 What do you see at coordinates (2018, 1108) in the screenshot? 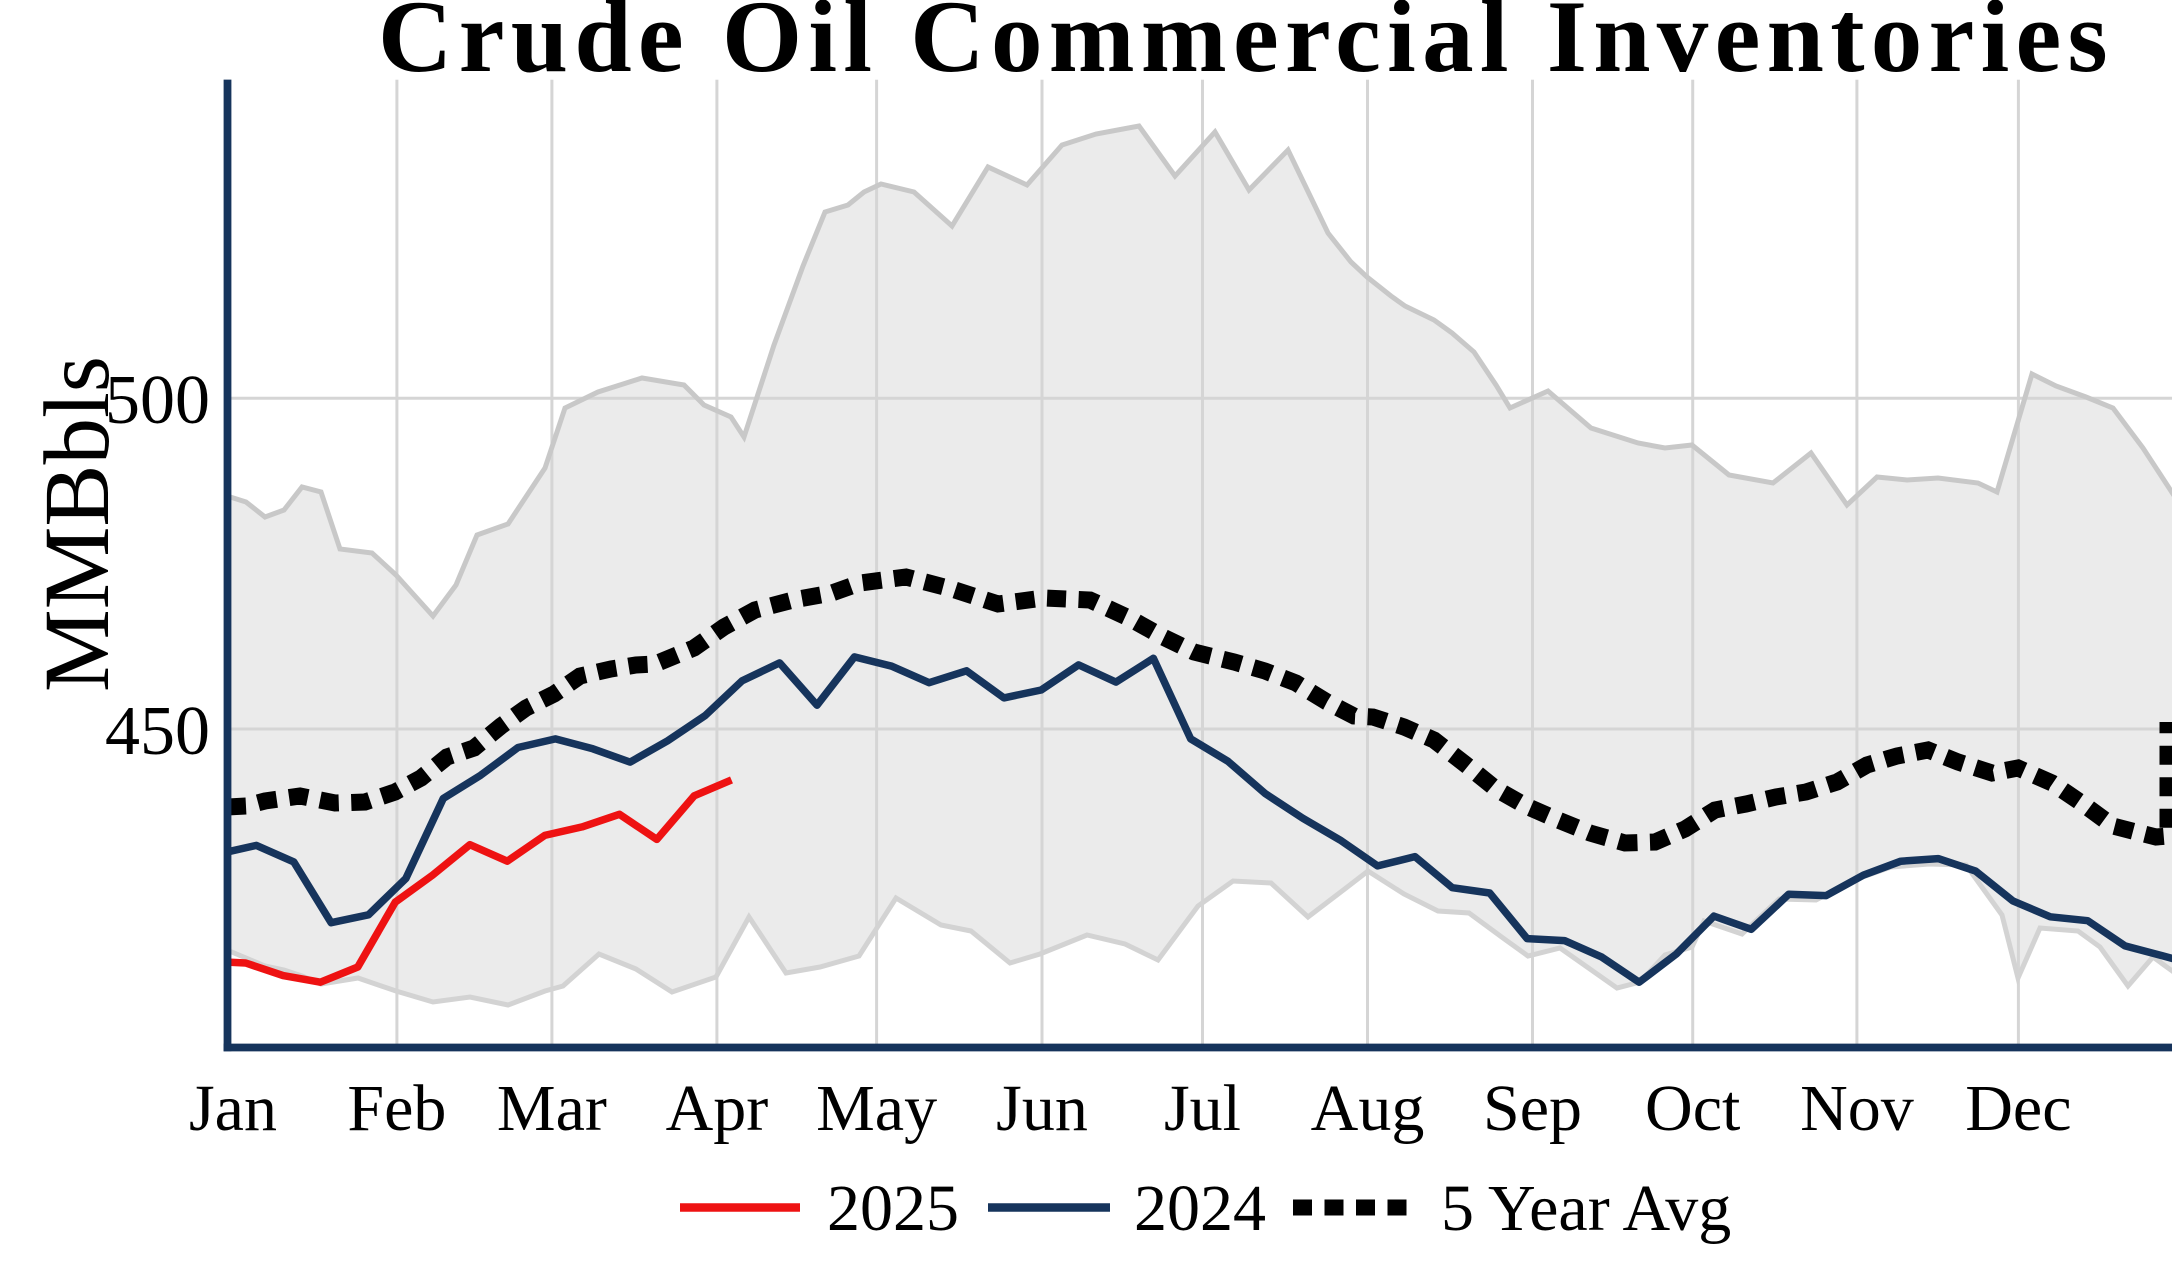
I see `svg-text: Dec` at bounding box center [2018, 1108].